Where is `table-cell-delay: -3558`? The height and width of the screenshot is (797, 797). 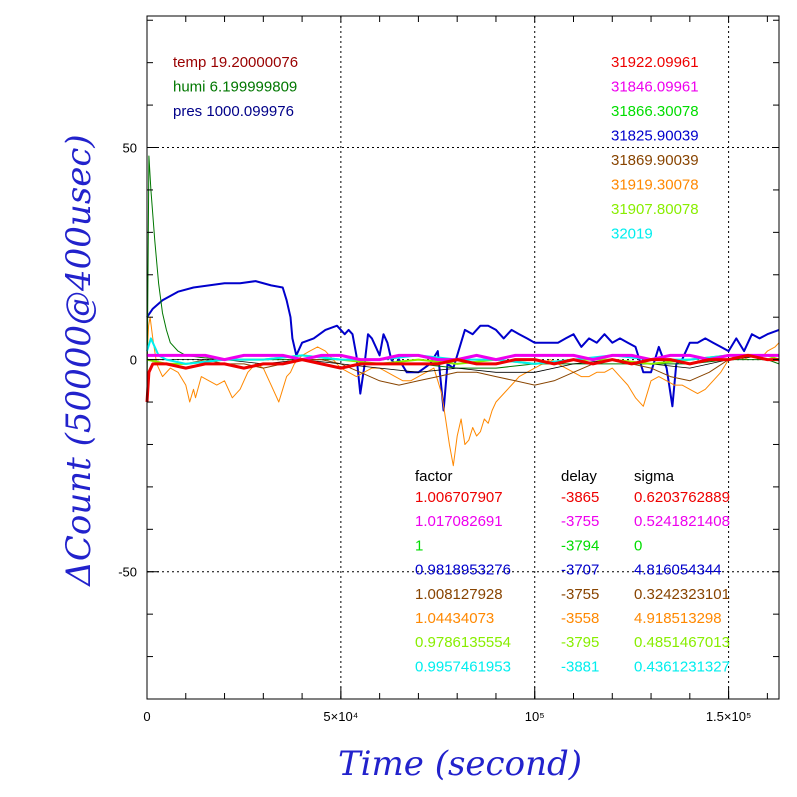 table-cell-delay: -3558 is located at coordinates (580, 618).